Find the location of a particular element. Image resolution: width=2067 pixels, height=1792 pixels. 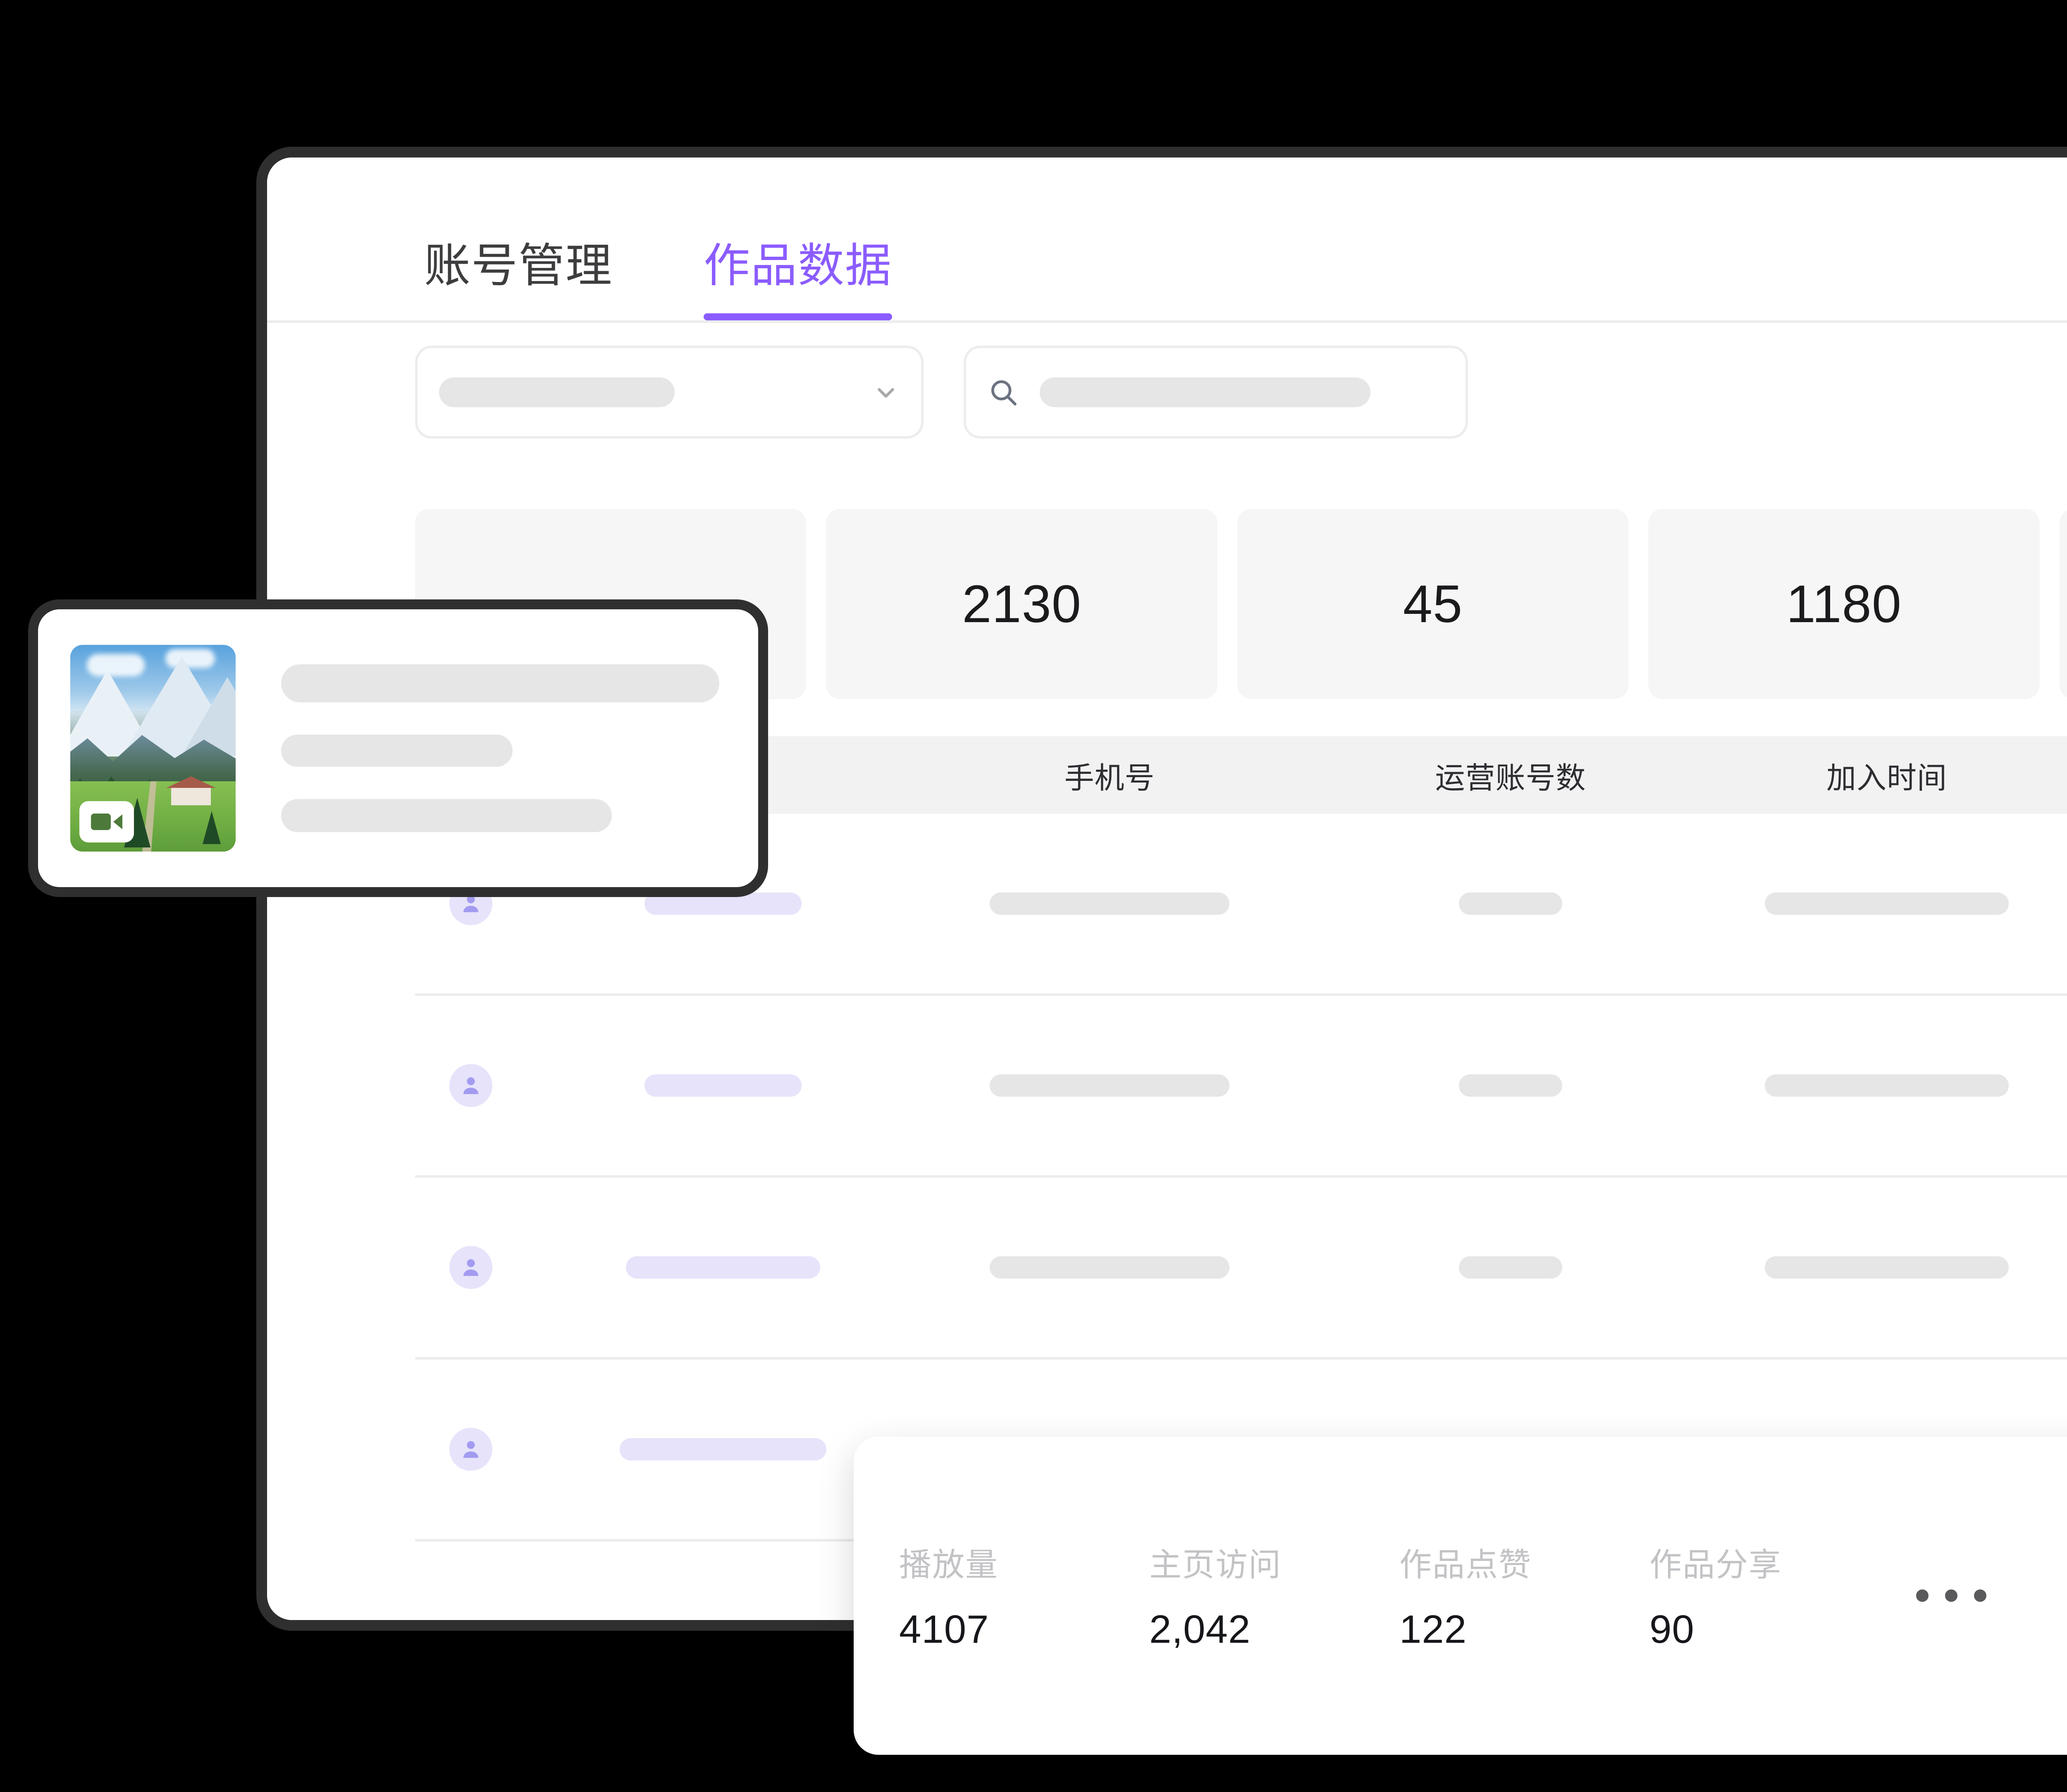

stat-value: 1180 is located at coordinates (1844, 604).